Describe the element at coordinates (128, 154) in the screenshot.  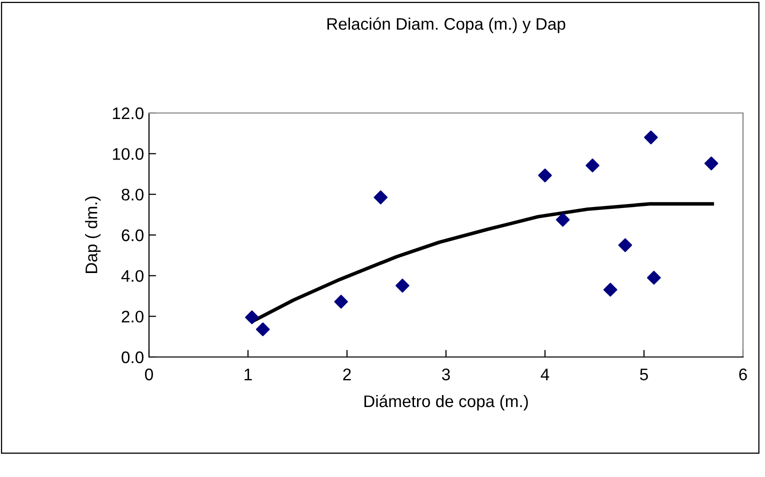
I see `y-tick-label: 10.0` at that location.